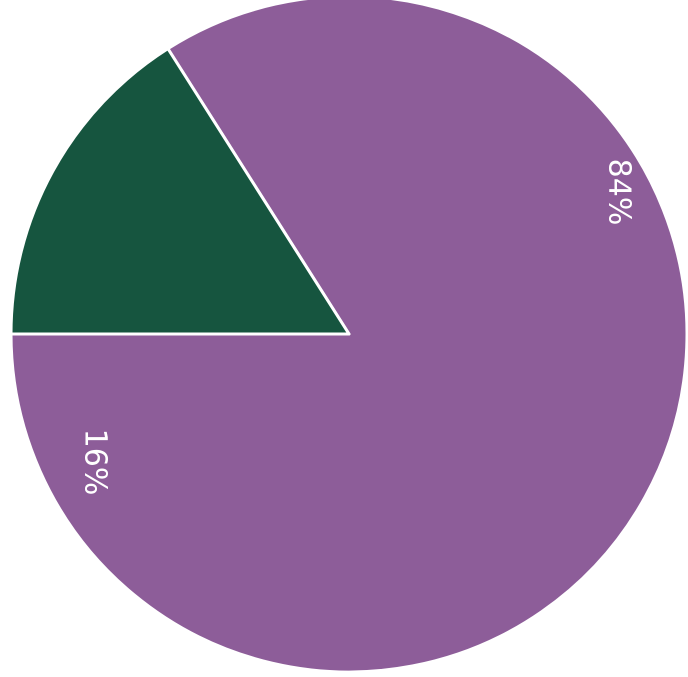 The height and width of the screenshot is (677, 688). I want to click on slice-label-16: 16%, so click(95, 462).